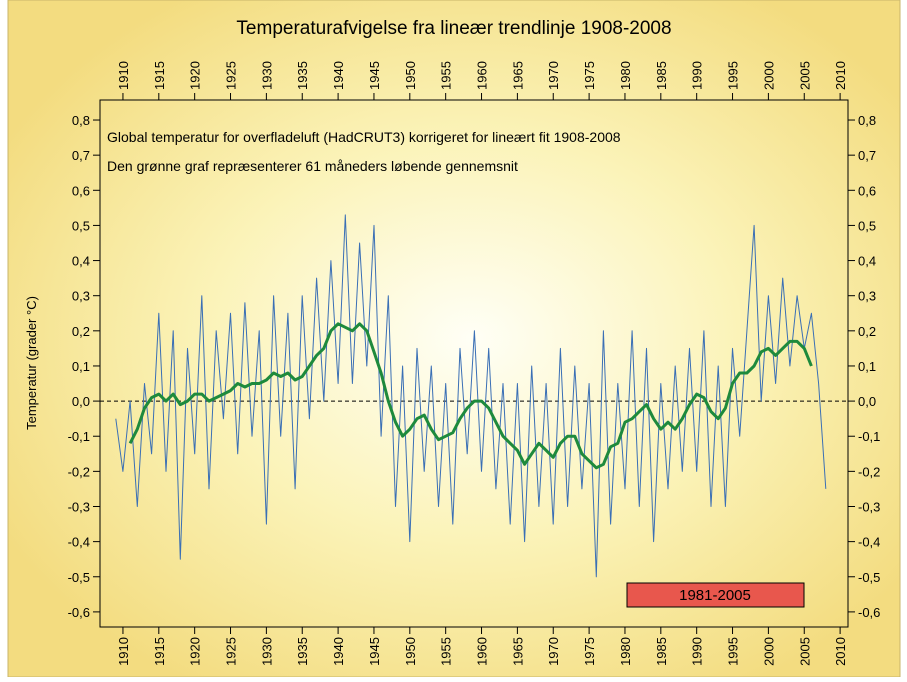 The image size is (907, 682). I want to click on period-box, so click(715, 595).